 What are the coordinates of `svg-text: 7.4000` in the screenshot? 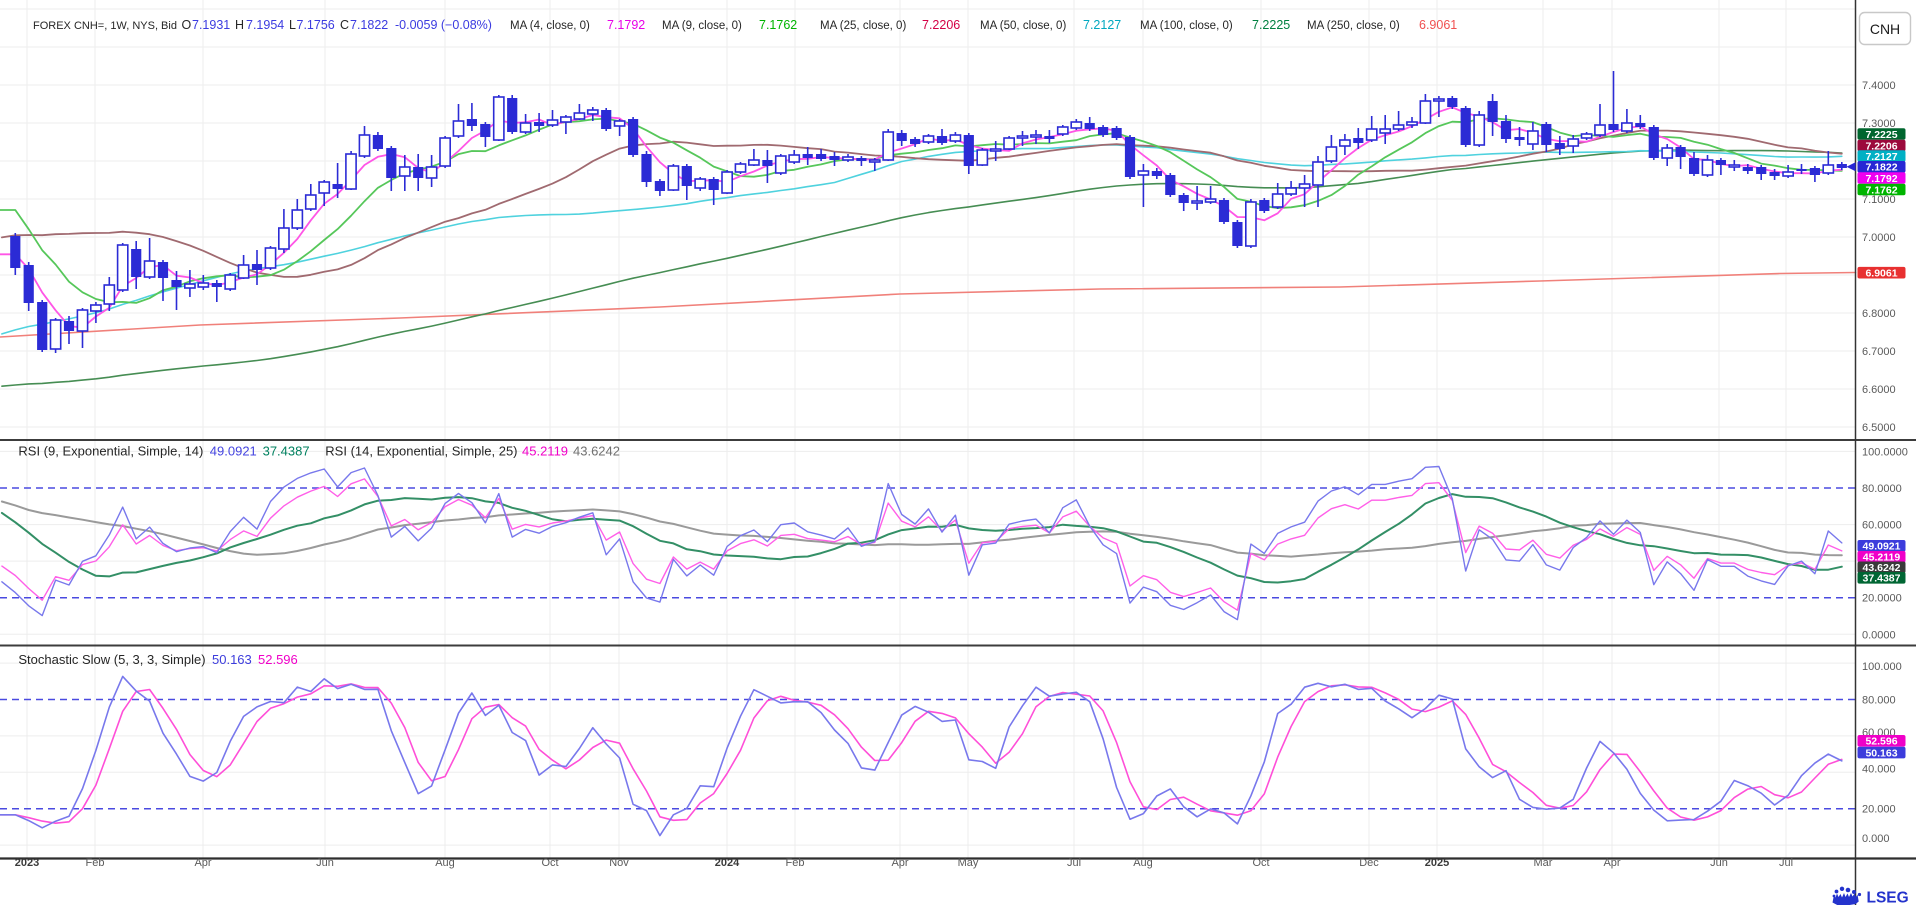 It's located at (1879, 86).